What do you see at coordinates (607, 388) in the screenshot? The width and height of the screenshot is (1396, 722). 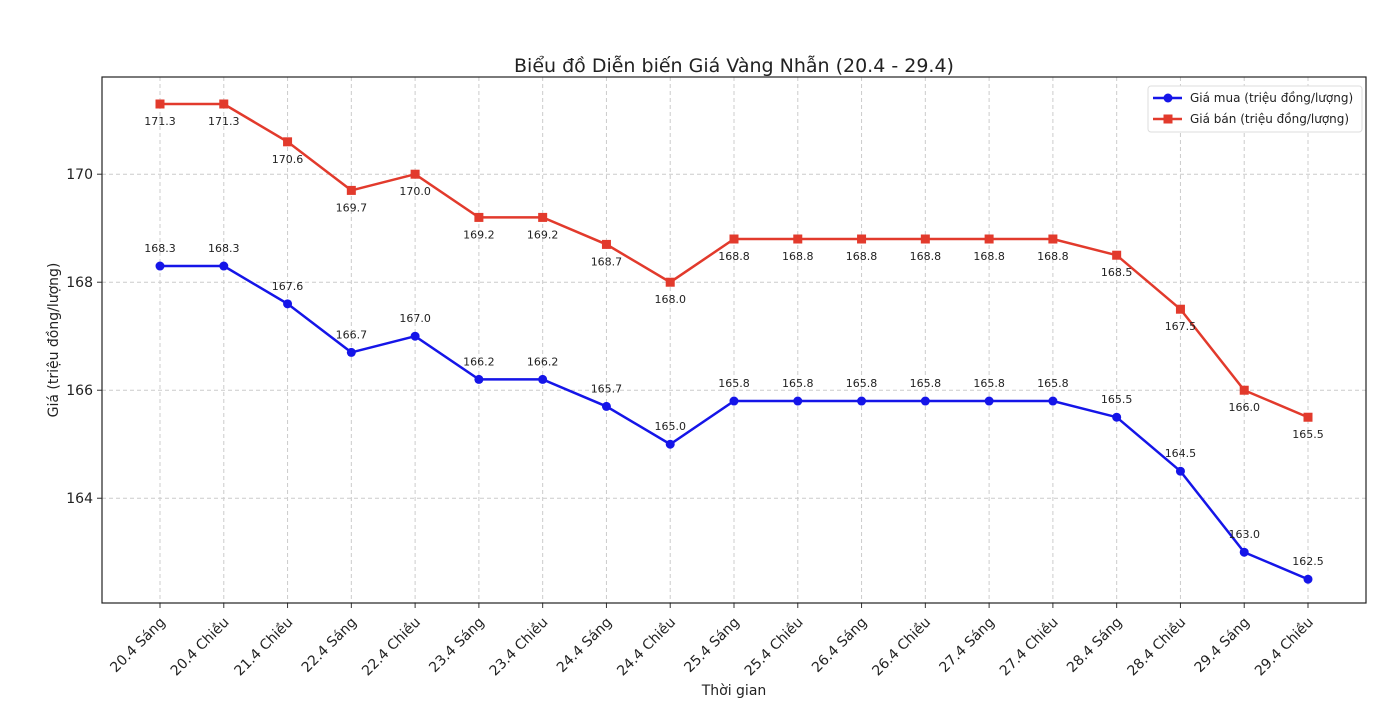 I see `data-label: 165.7` at bounding box center [607, 388].